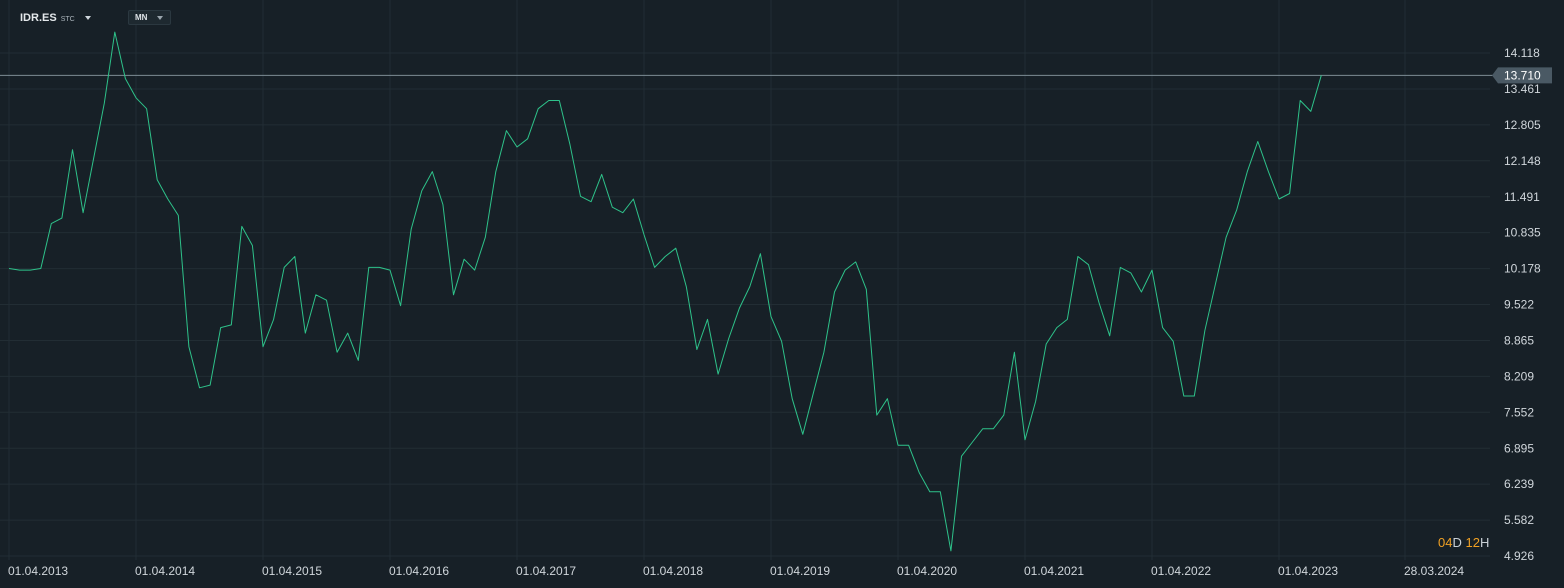 Image resolution: width=1564 pixels, height=588 pixels. Describe the element at coordinates (1457, 542) in the screenshot. I see `countdown-days-unit: D` at that location.